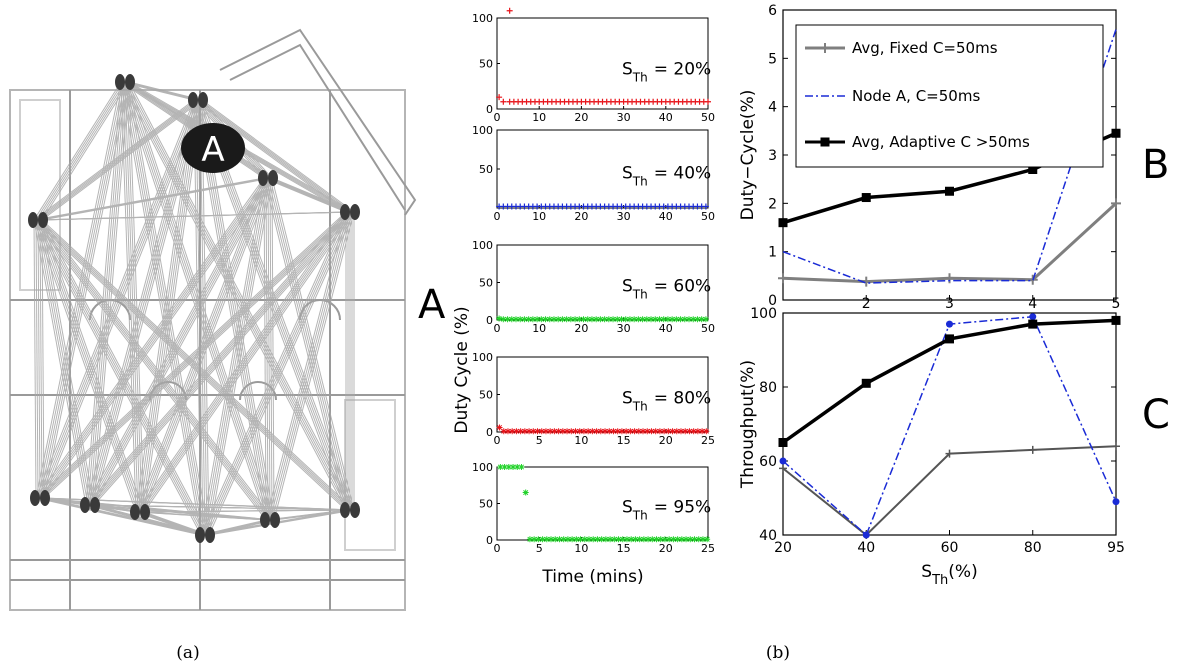  I want to click on panel-c-frame, so click(949, 424).